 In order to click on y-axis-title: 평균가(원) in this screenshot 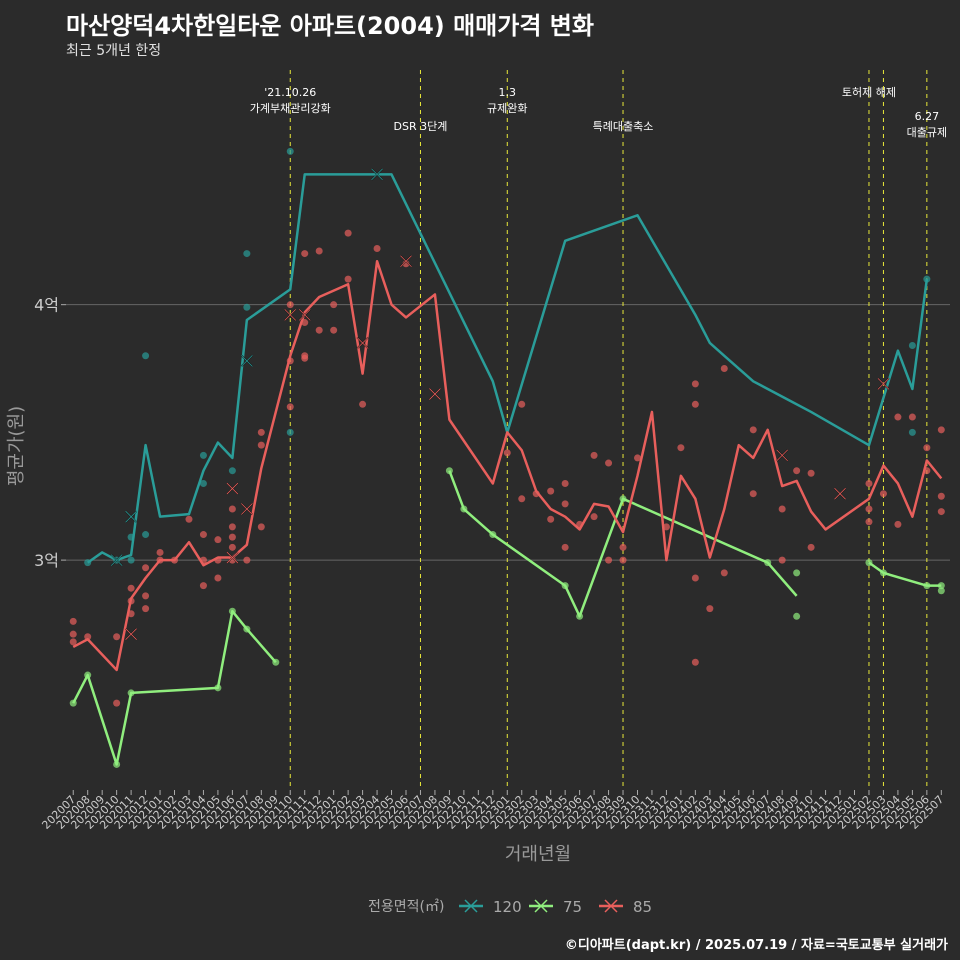, I will do `click(16, 446)`.